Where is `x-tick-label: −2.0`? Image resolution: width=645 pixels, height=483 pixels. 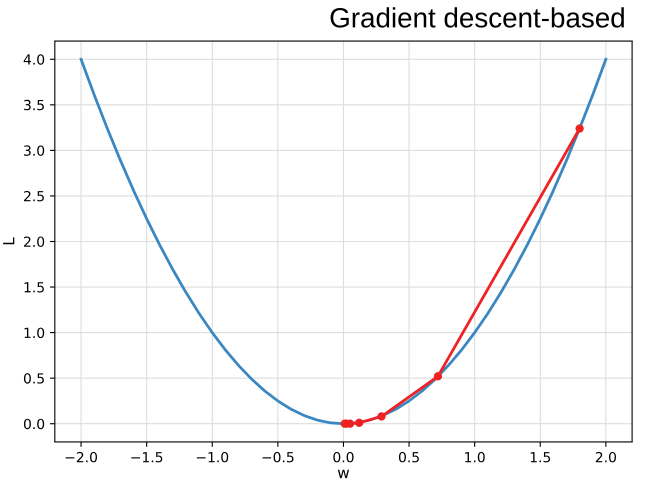 x-tick-label: −2.0 is located at coordinates (82, 457).